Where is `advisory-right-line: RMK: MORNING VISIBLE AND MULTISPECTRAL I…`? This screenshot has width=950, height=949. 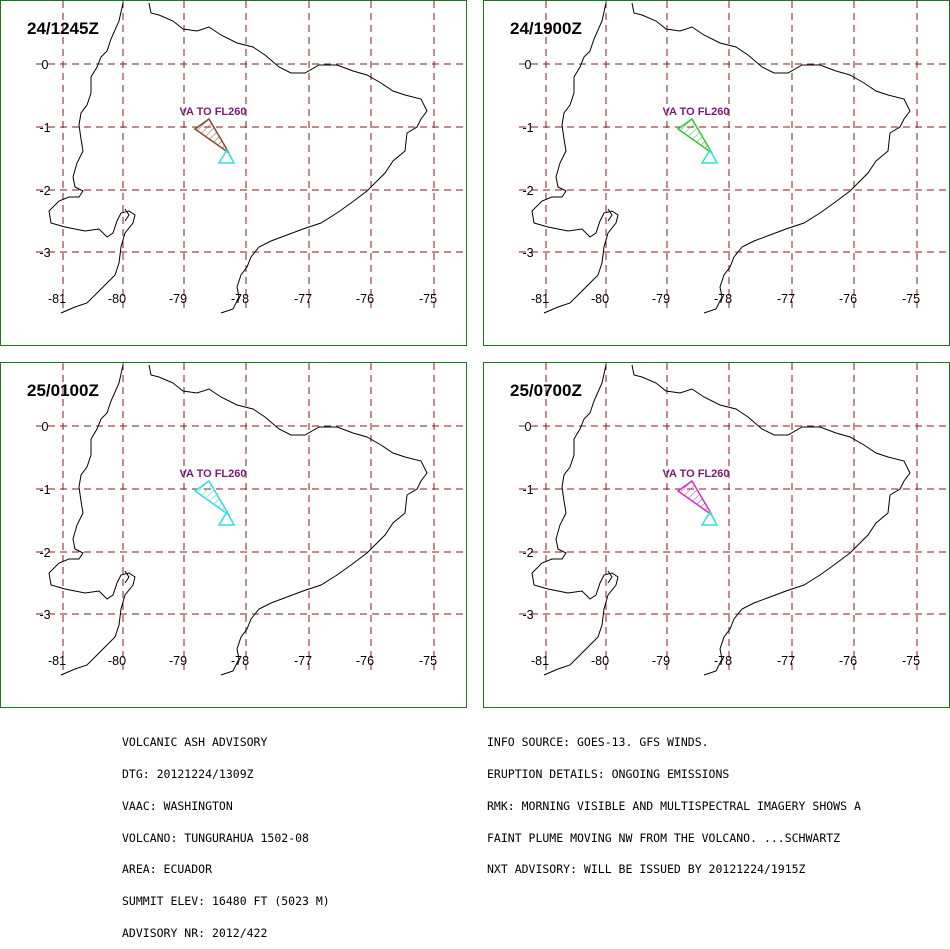 advisory-right-line: RMK: MORNING VISIBLE AND MULTISPECTRAL I… is located at coordinates (674, 805).